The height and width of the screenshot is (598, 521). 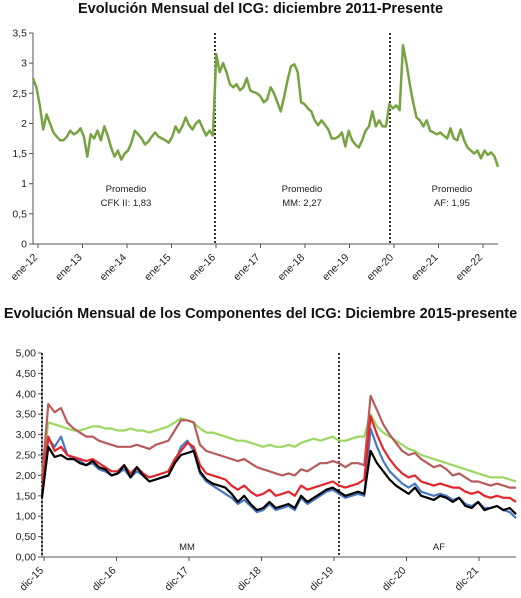 What do you see at coordinates (26, 435) in the screenshot?
I see `y-tick-label: 3,00` at bounding box center [26, 435].